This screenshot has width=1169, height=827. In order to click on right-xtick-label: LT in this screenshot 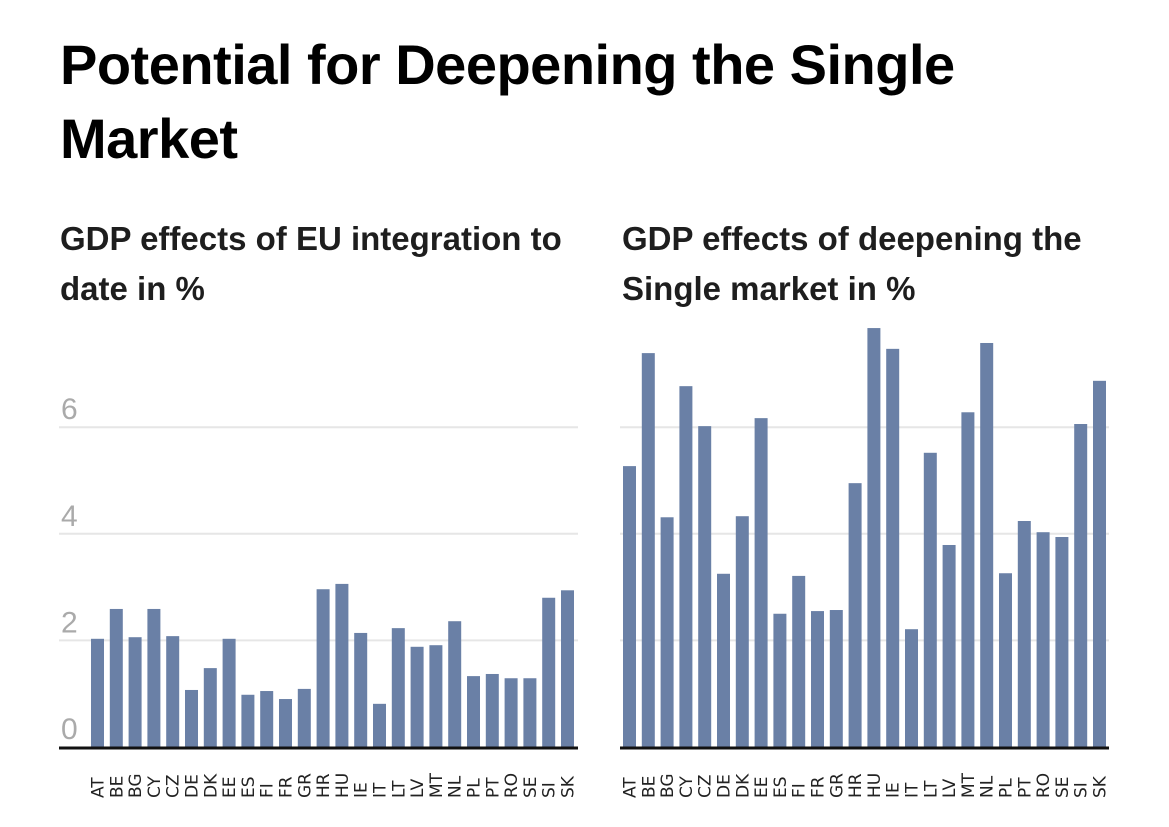, I will do `click(931, 789)`.